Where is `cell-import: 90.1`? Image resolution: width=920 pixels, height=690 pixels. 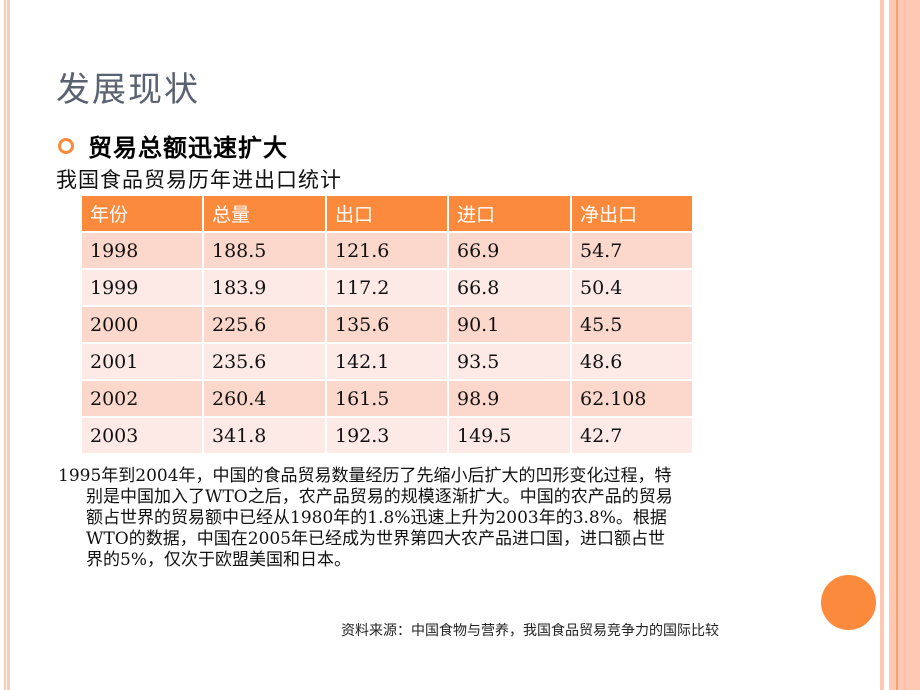 cell-import: 90.1 is located at coordinates (509, 324).